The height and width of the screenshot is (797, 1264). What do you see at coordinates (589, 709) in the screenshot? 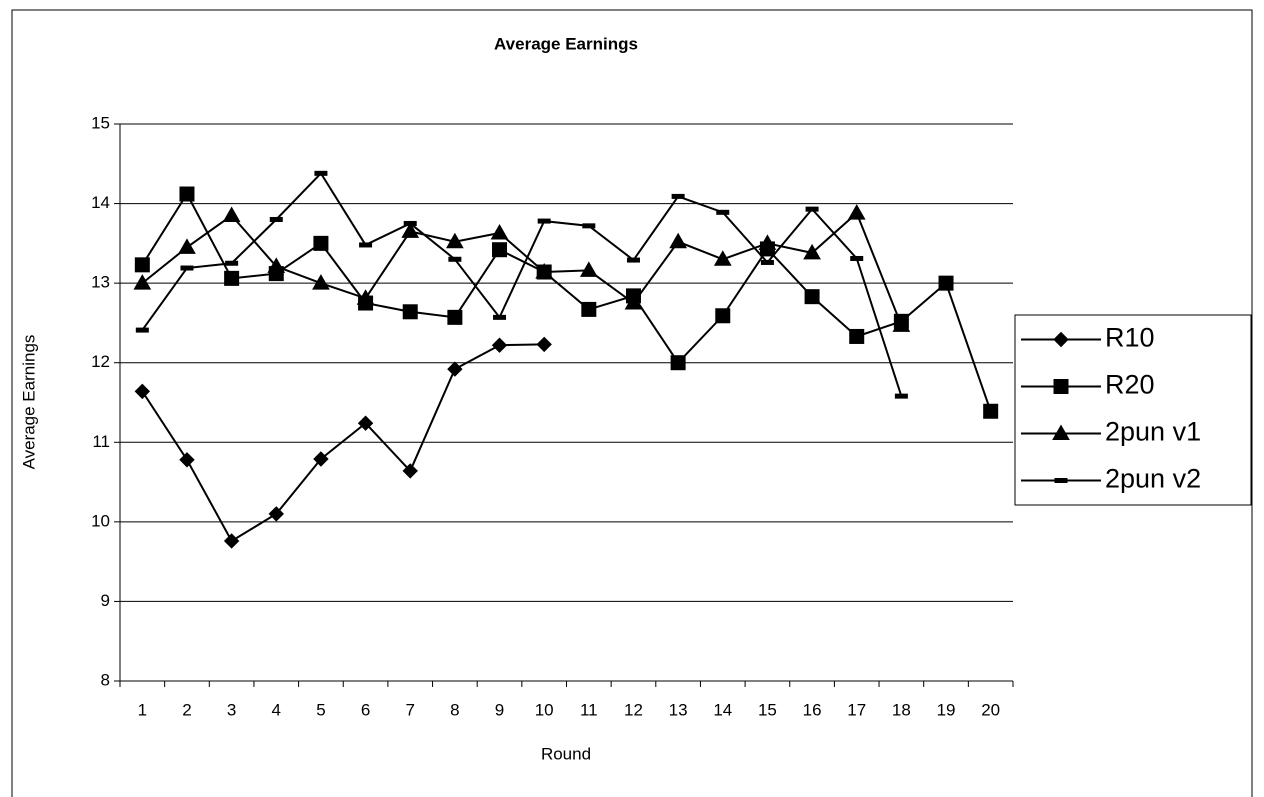
I see `x-tick-label: 11` at bounding box center [589, 709].